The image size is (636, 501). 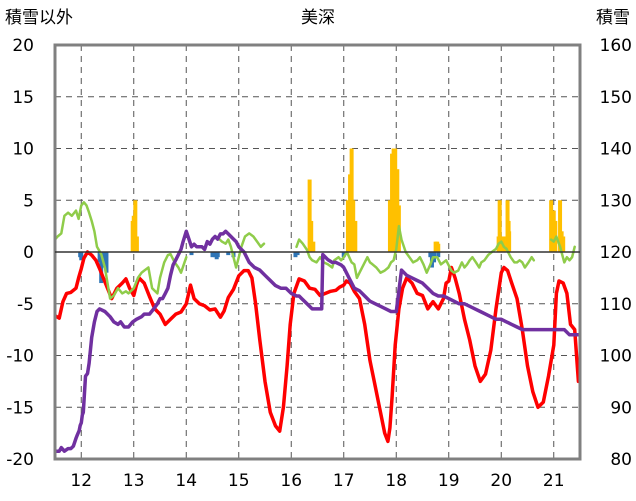 I want to click on y-right-tick-label: 130, so click(x=616, y=201).